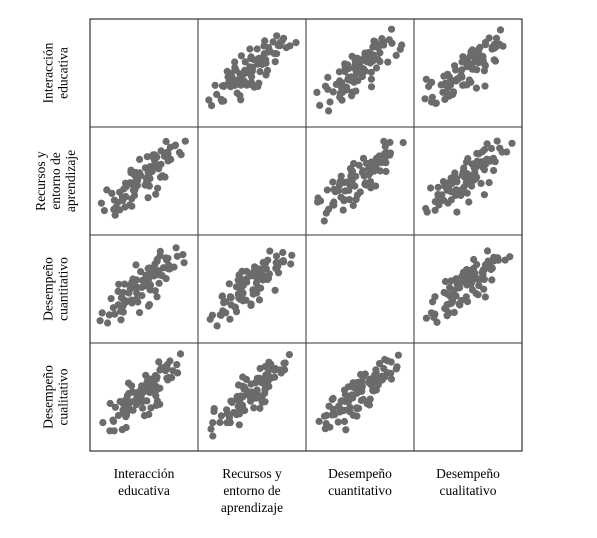 This screenshot has width=597, height=538. What do you see at coordinates (468, 397) in the screenshot?
I see `panel-frame-r4-c4` at bounding box center [468, 397].